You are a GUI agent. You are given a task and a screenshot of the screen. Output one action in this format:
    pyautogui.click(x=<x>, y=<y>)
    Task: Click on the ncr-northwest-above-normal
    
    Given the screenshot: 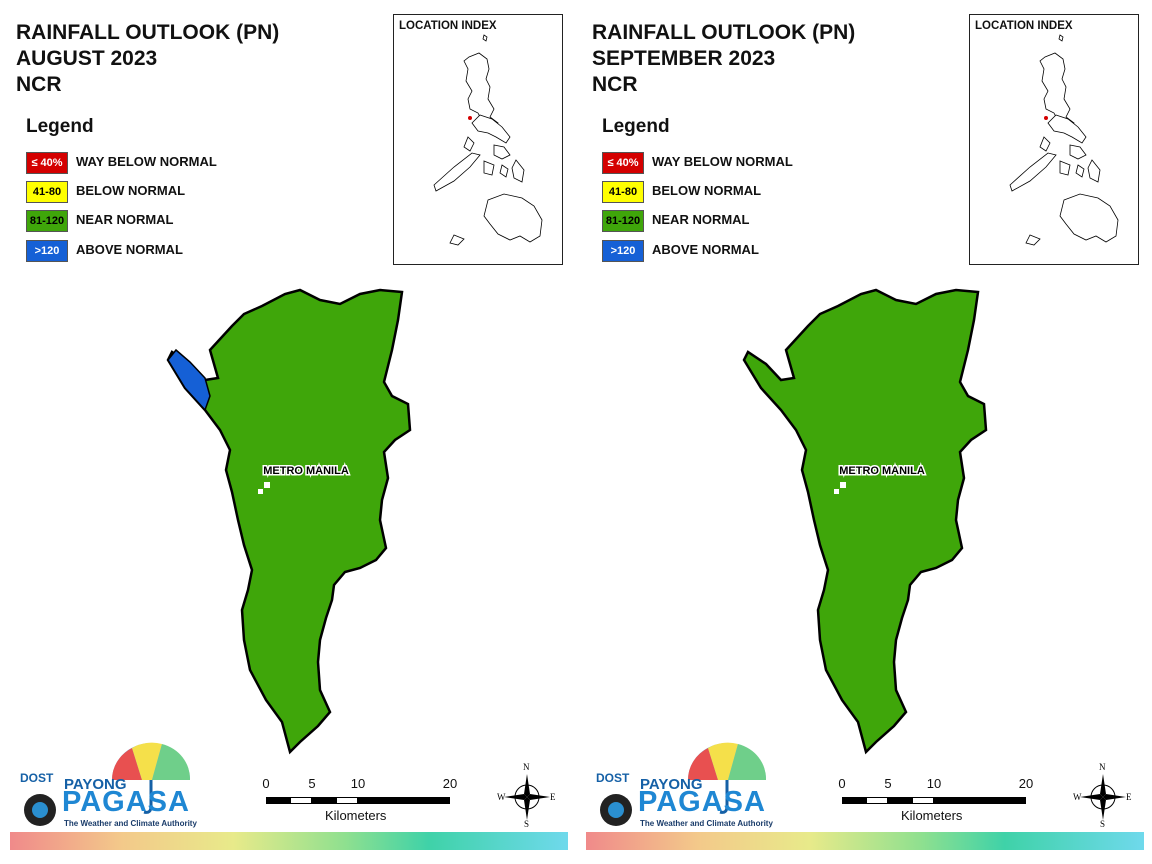 What is the action you would take?
    pyautogui.click(x=189, y=380)
    